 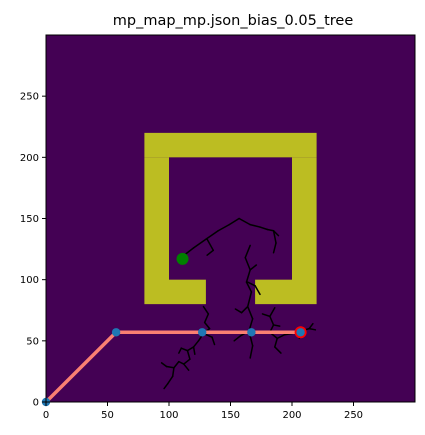 I want to click on y-tick-label: 200, so click(x=29, y=158).